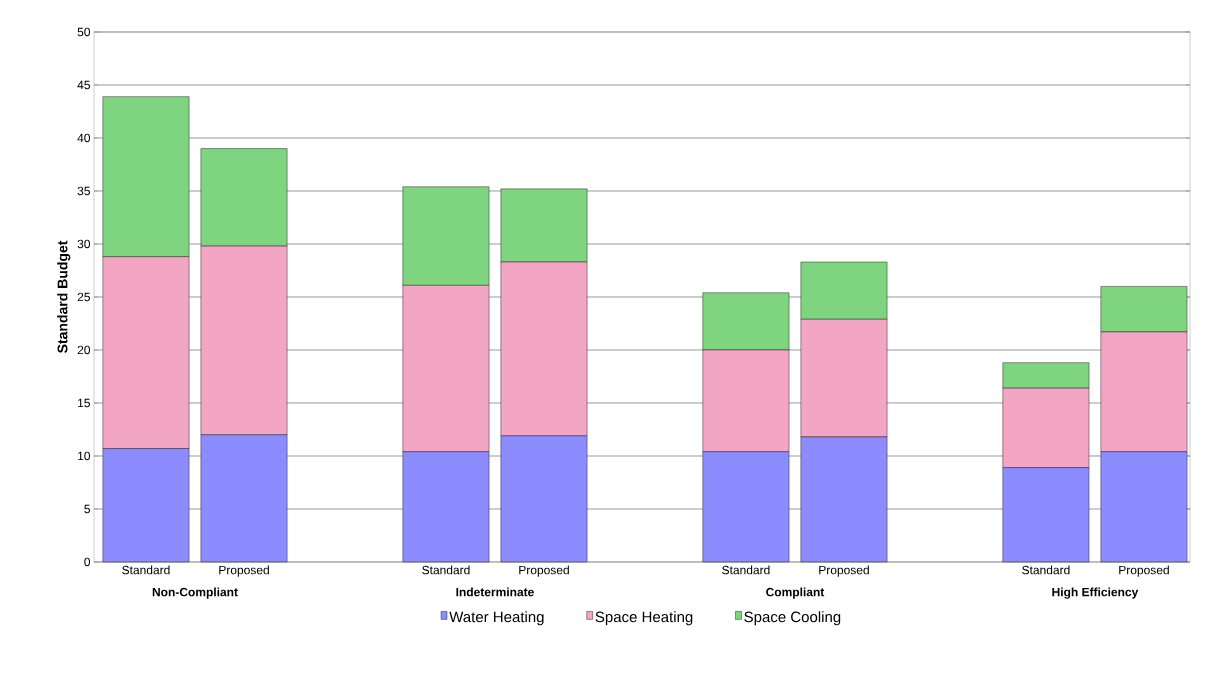  What do you see at coordinates (496, 618) in the screenshot?
I see `legend-label: Water Heating` at bounding box center [496, 618].